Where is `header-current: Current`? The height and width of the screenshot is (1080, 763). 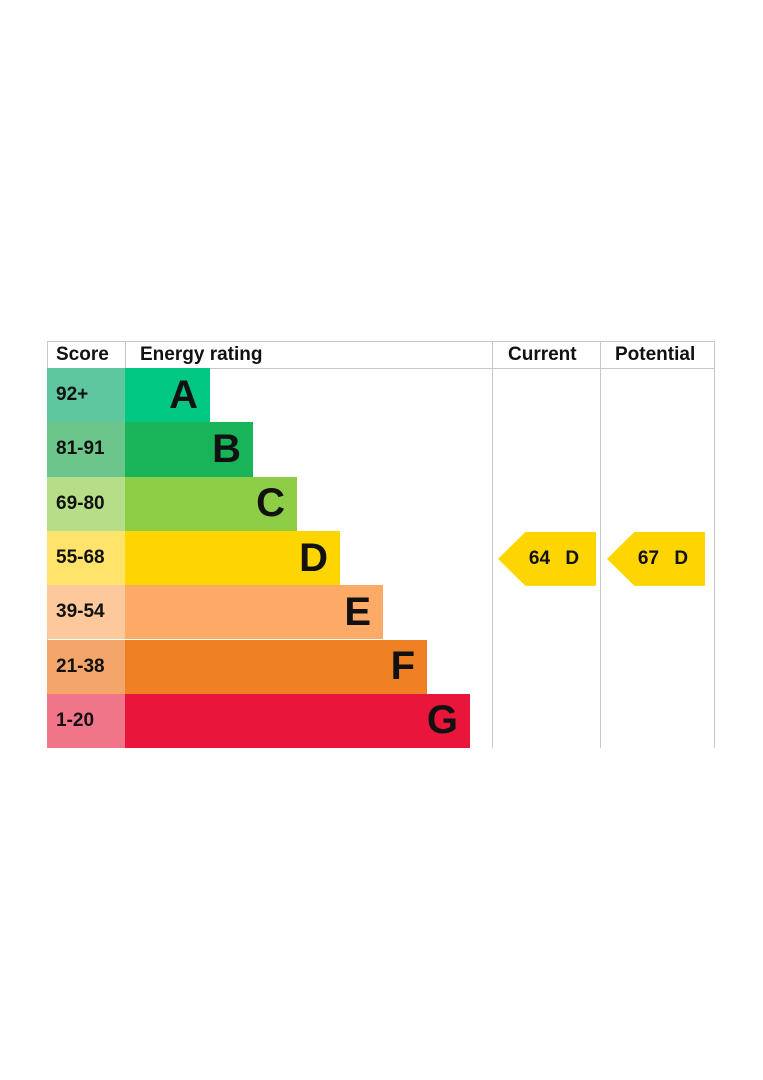 header-current: Current is located at coordinates (542, 354).